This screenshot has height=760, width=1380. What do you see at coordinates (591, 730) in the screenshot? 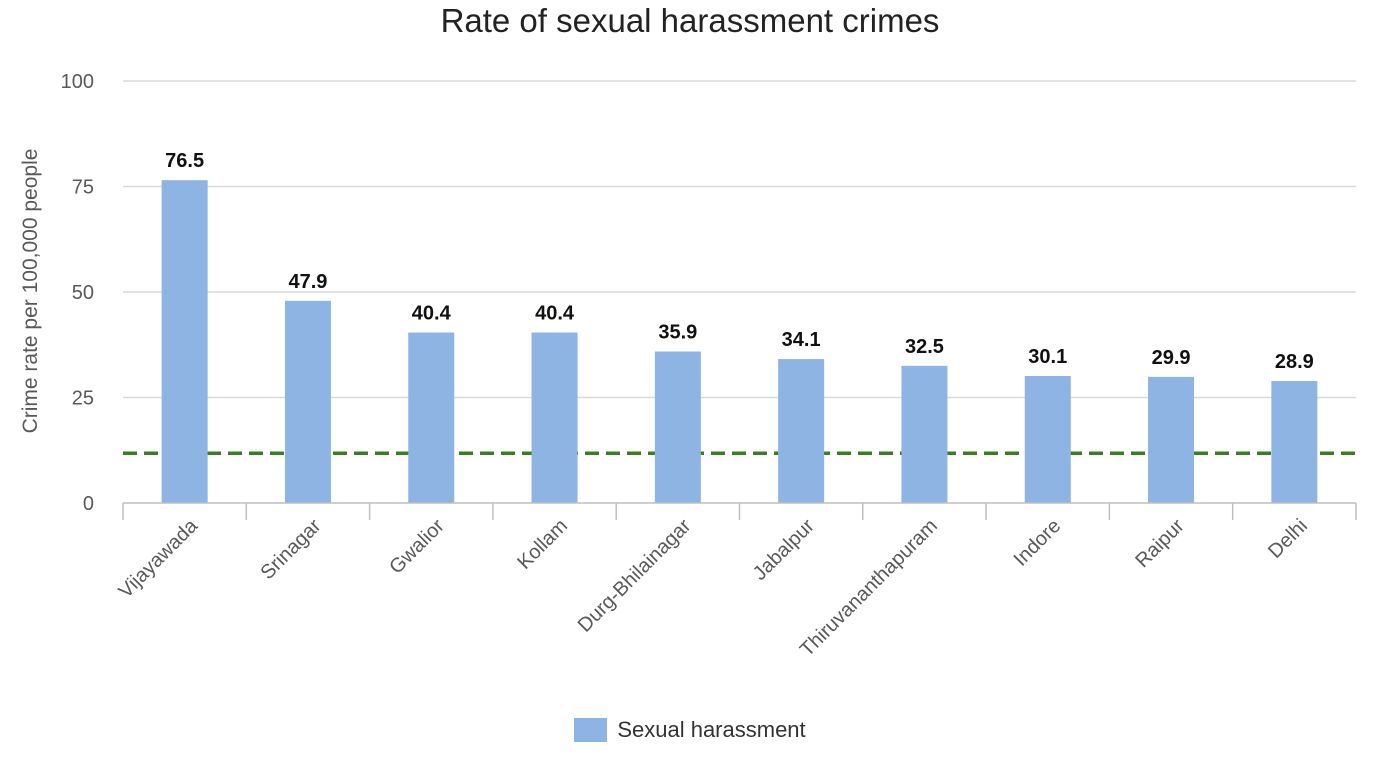
I see `legend-swatch-sexual-harassment` at bounding box center [591, 730].